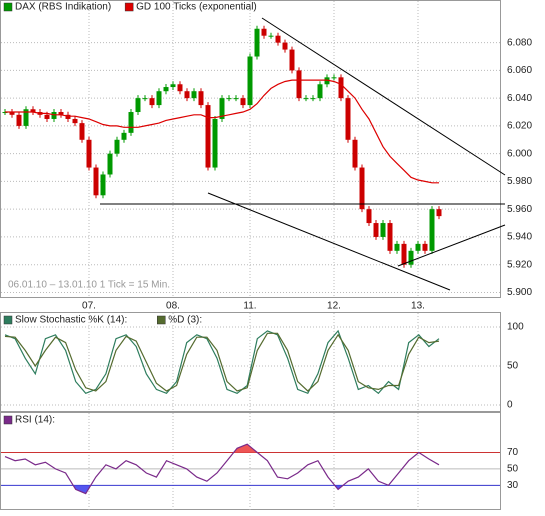 The width and height of the screenshot is (545, 516). Describe the element at coordinates (513, 452) in the screenshot. I see `y-tick-label: 70` at that location.